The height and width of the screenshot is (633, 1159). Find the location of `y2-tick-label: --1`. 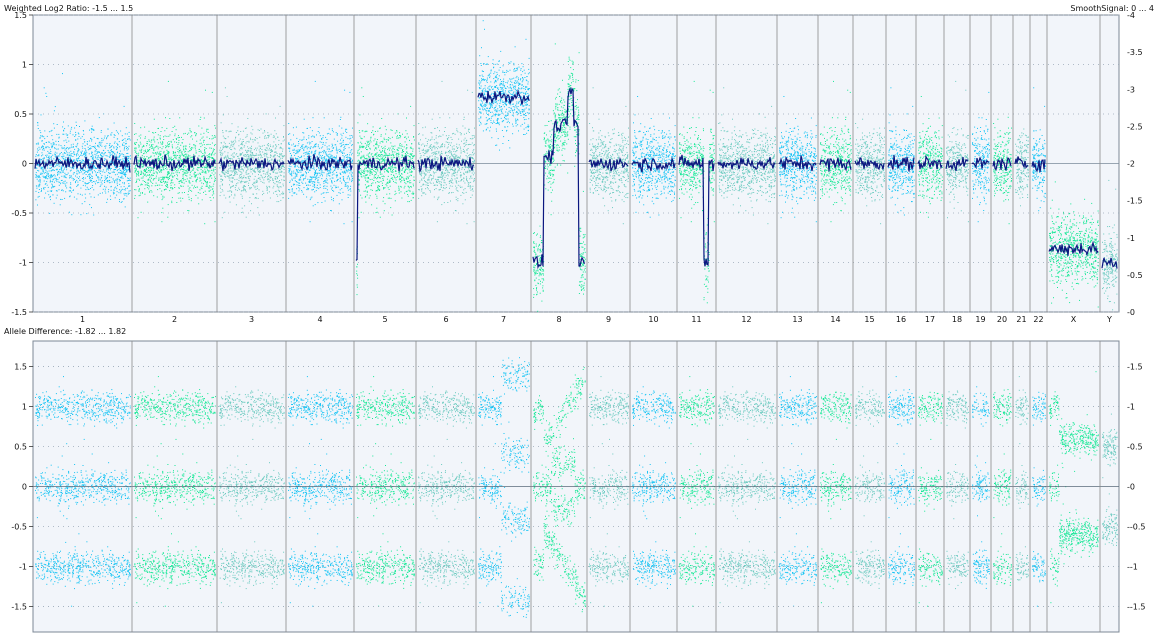

y2-tick-label: --1 is located at coordinates (1132, 566).